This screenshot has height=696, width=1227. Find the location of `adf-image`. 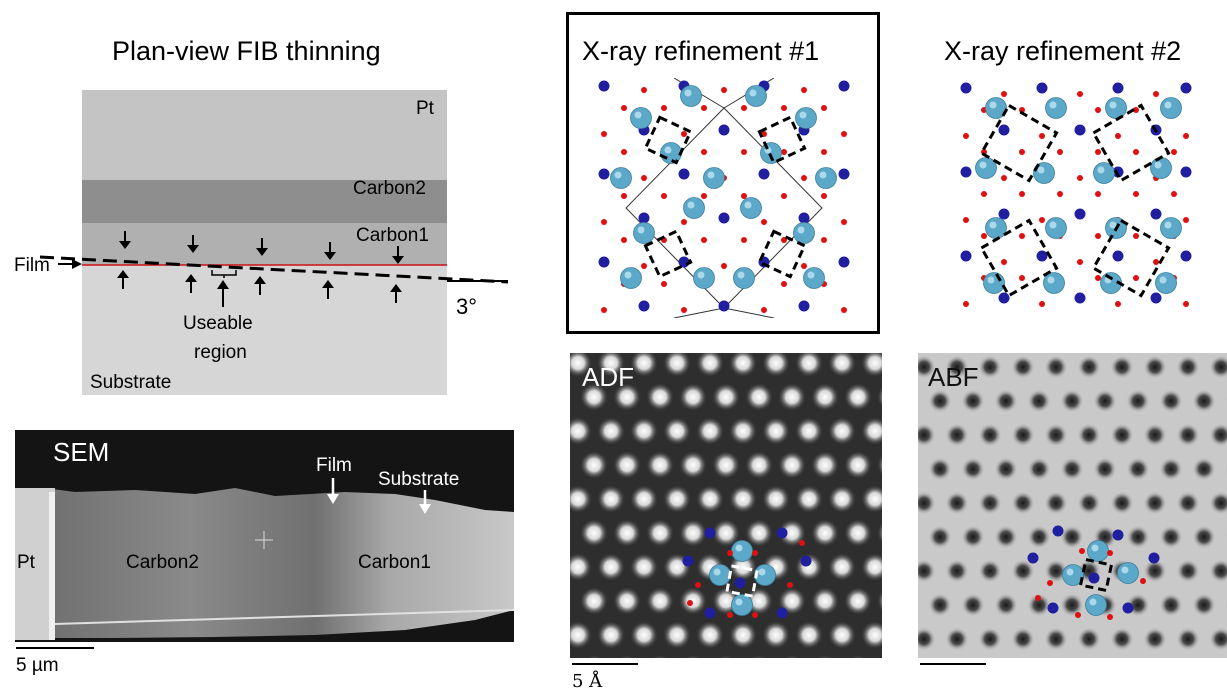

adf-image is located at coordinates (726, 505).